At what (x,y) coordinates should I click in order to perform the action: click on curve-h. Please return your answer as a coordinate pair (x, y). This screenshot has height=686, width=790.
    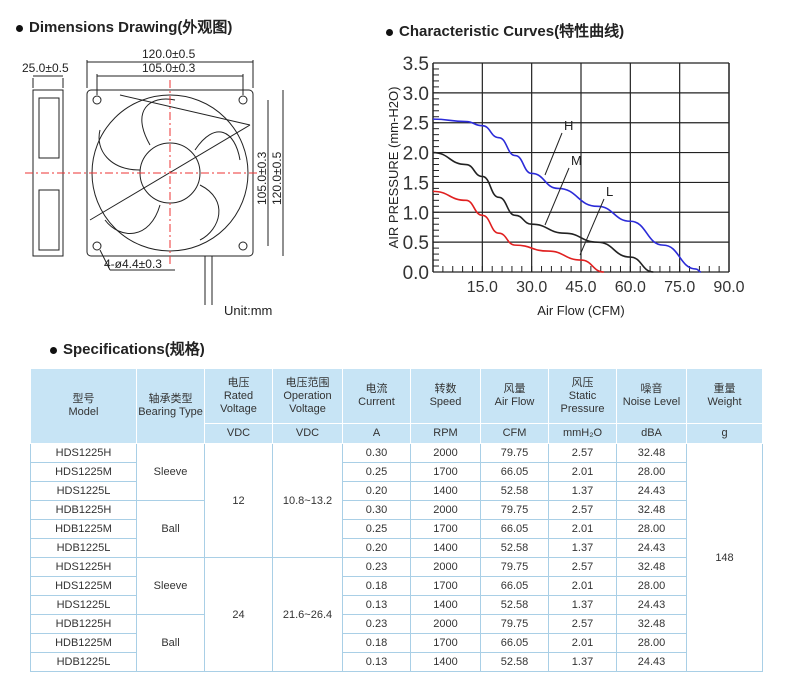
    Looking at the image, I should click on (567, 195).